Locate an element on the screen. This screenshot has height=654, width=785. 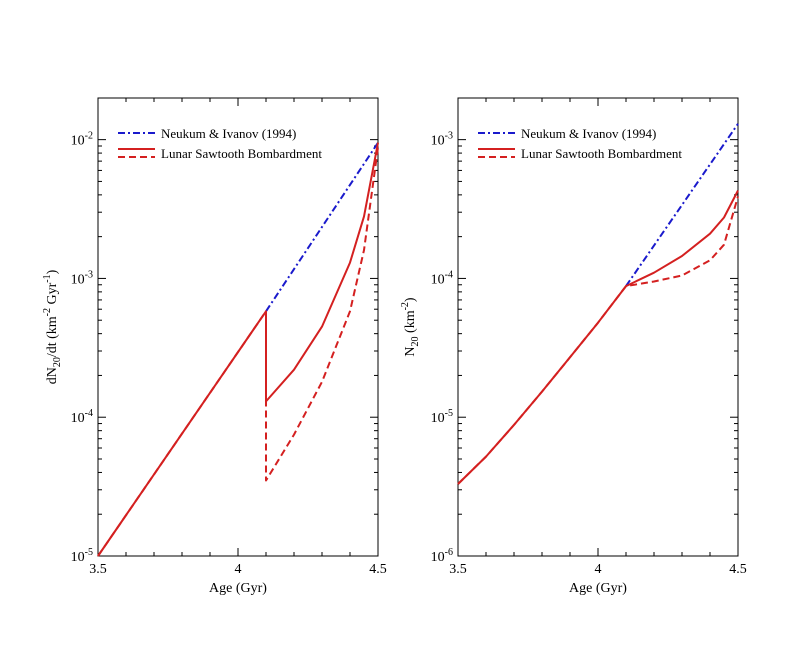
left-ylabel-sub: 20 is located at coordinates (57, 362).